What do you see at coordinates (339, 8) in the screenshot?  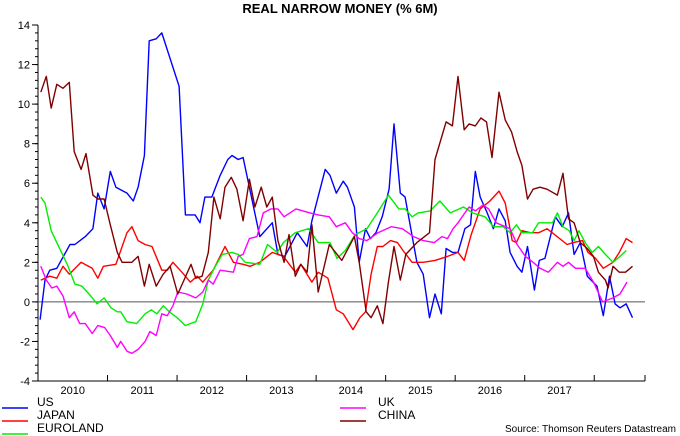 I see `chart-title: REAL NARROW MONEY (% 6M)` at bounding box center [339, 8].